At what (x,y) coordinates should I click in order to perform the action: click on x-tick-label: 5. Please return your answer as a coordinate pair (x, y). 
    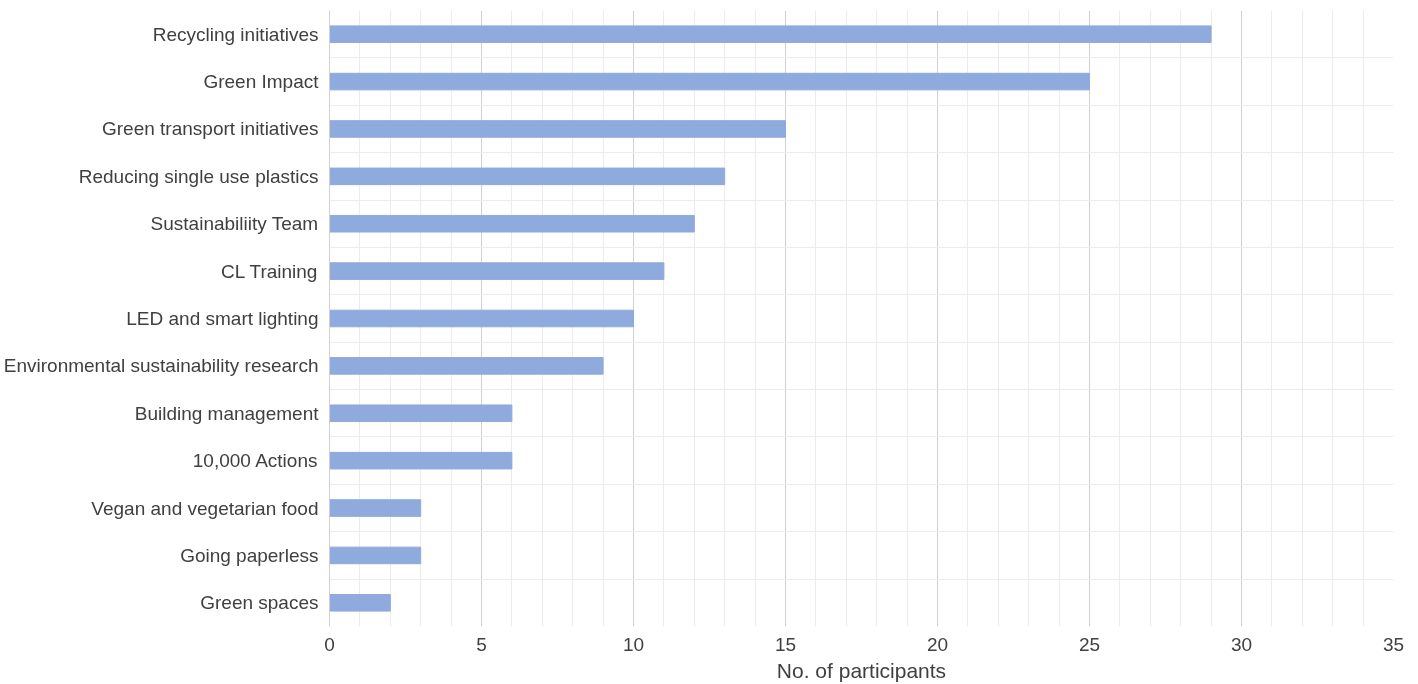
    Looking at the image, I should click on (481, 644).